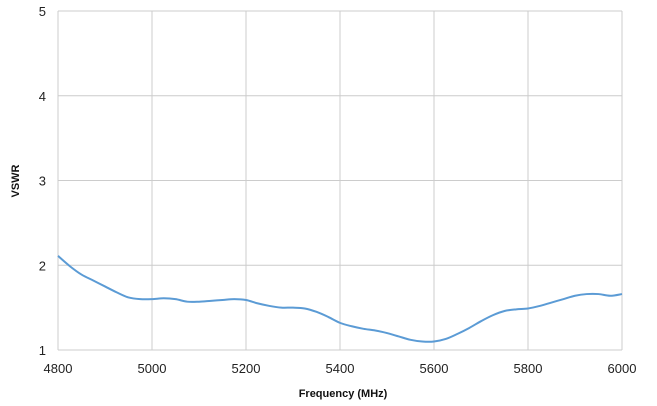  I want to click on x-axis-title: Frequency (MHz), so click(343, 394).